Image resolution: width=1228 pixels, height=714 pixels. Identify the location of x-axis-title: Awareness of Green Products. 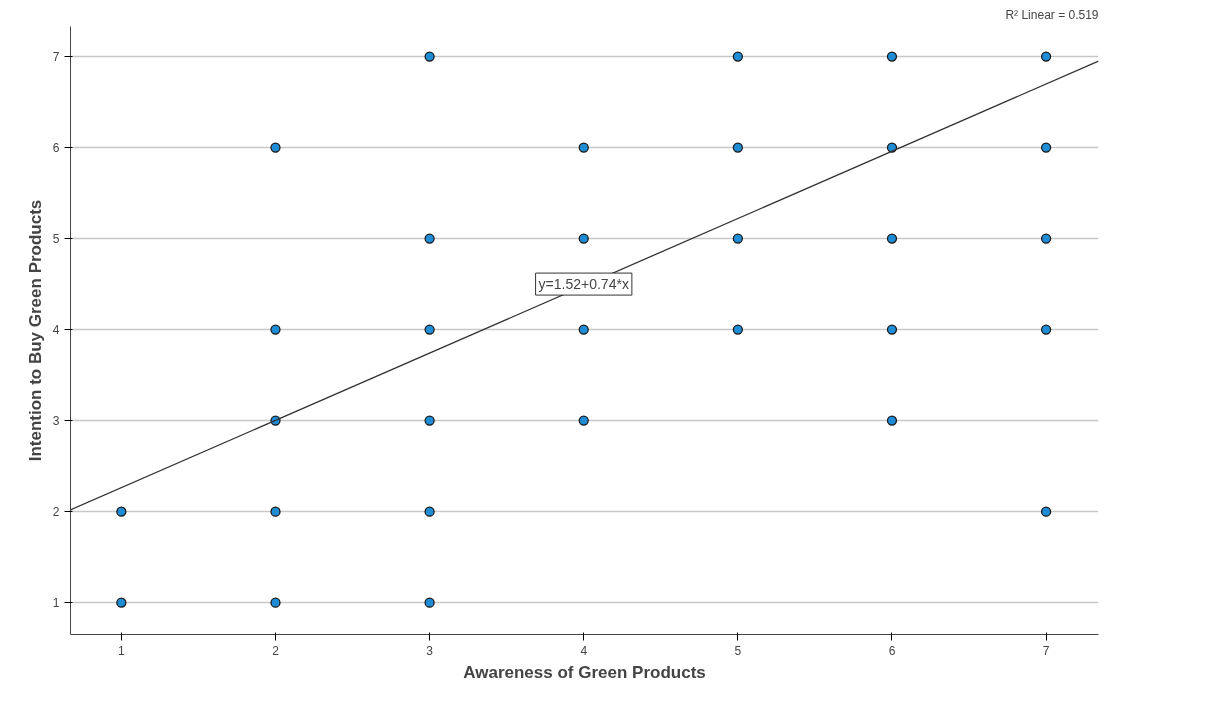
(584, 672).